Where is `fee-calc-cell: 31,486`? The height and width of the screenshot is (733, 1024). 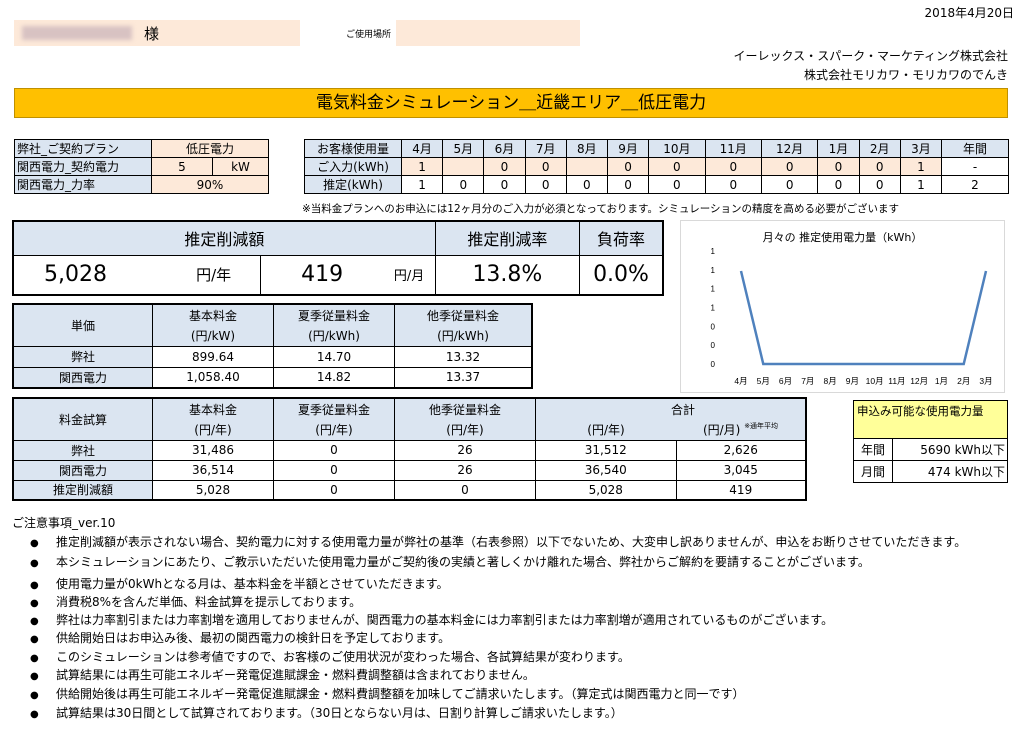 fee-calc-cell: 31,486 is located at coordinates (213, 450).